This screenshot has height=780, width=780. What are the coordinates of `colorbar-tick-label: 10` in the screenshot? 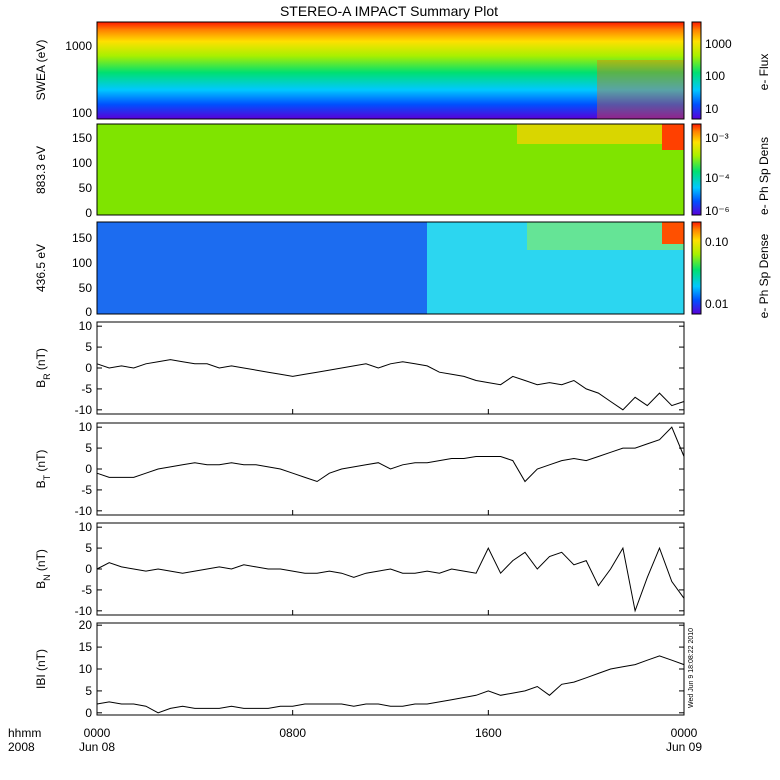 It's located at (712, 109).